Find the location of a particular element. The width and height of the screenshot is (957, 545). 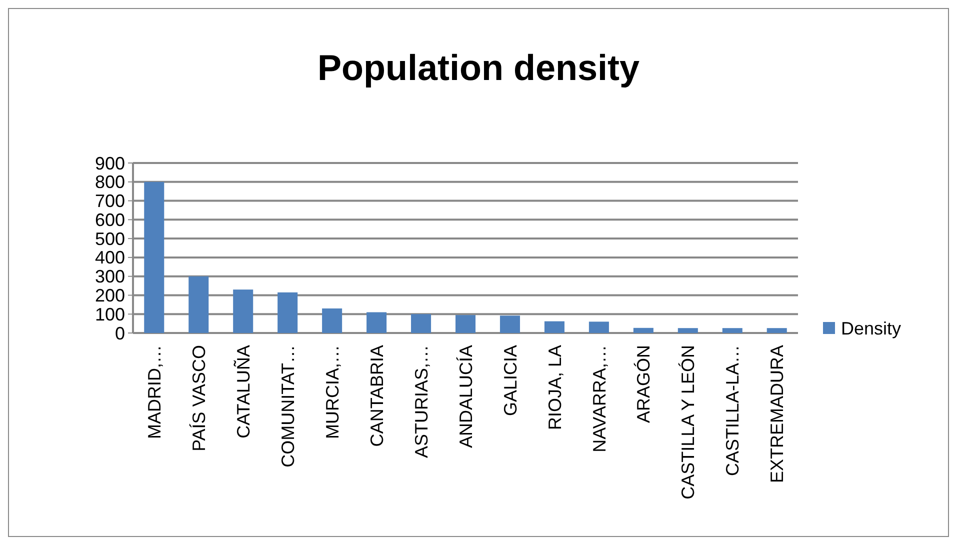

x-tick-label: CASTILLA Y LEÓN is located at coordinates (688, 422).